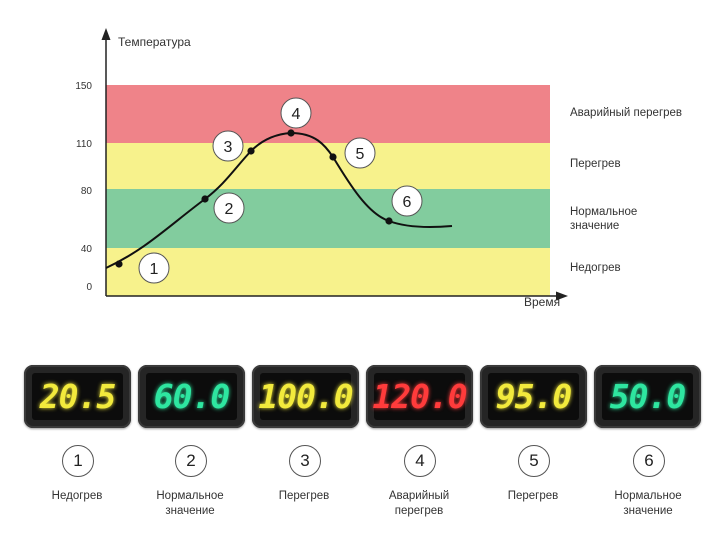 Image resolution: width=724 pixels, height=533 pixels. I want to click on display-5: 95.0, so click(533, 396).